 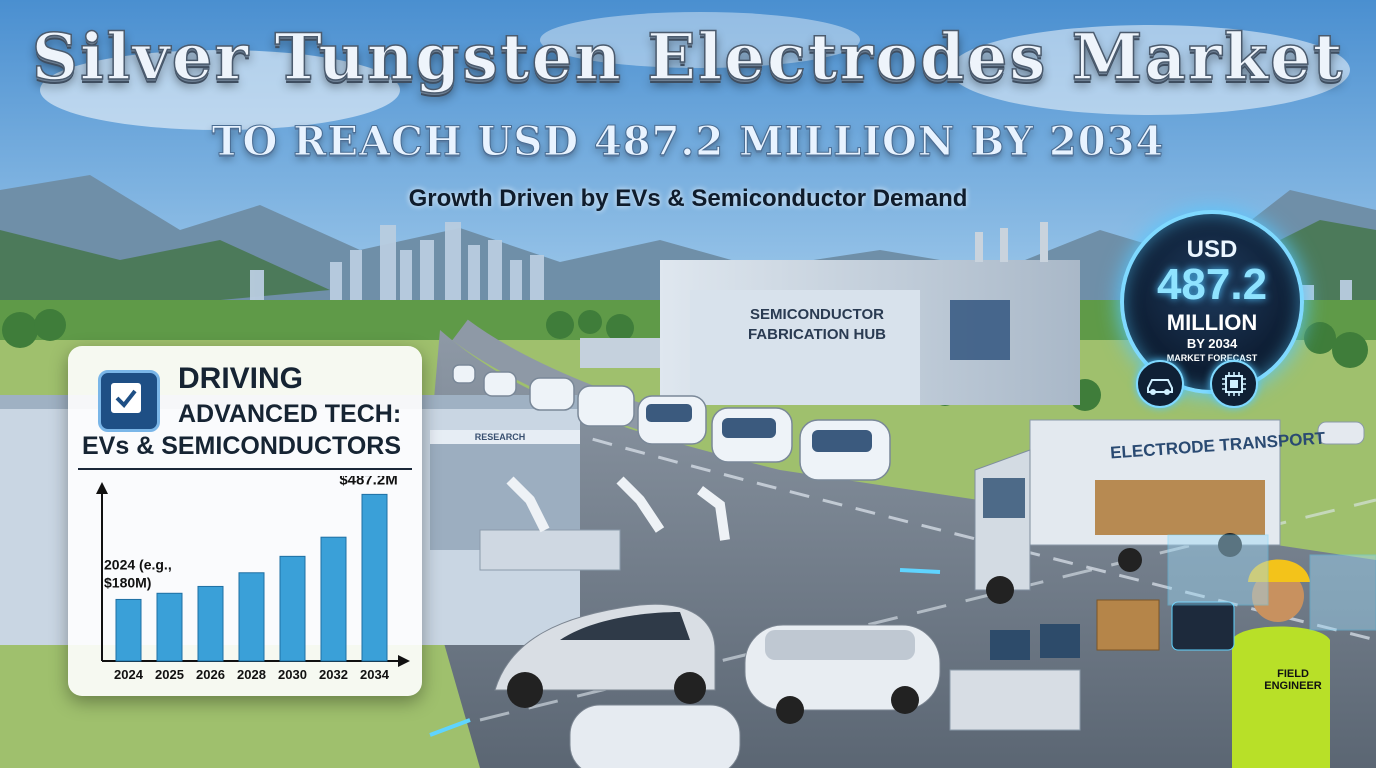 I want to click on badge-currency: USD, so click(x=1212, y=249).